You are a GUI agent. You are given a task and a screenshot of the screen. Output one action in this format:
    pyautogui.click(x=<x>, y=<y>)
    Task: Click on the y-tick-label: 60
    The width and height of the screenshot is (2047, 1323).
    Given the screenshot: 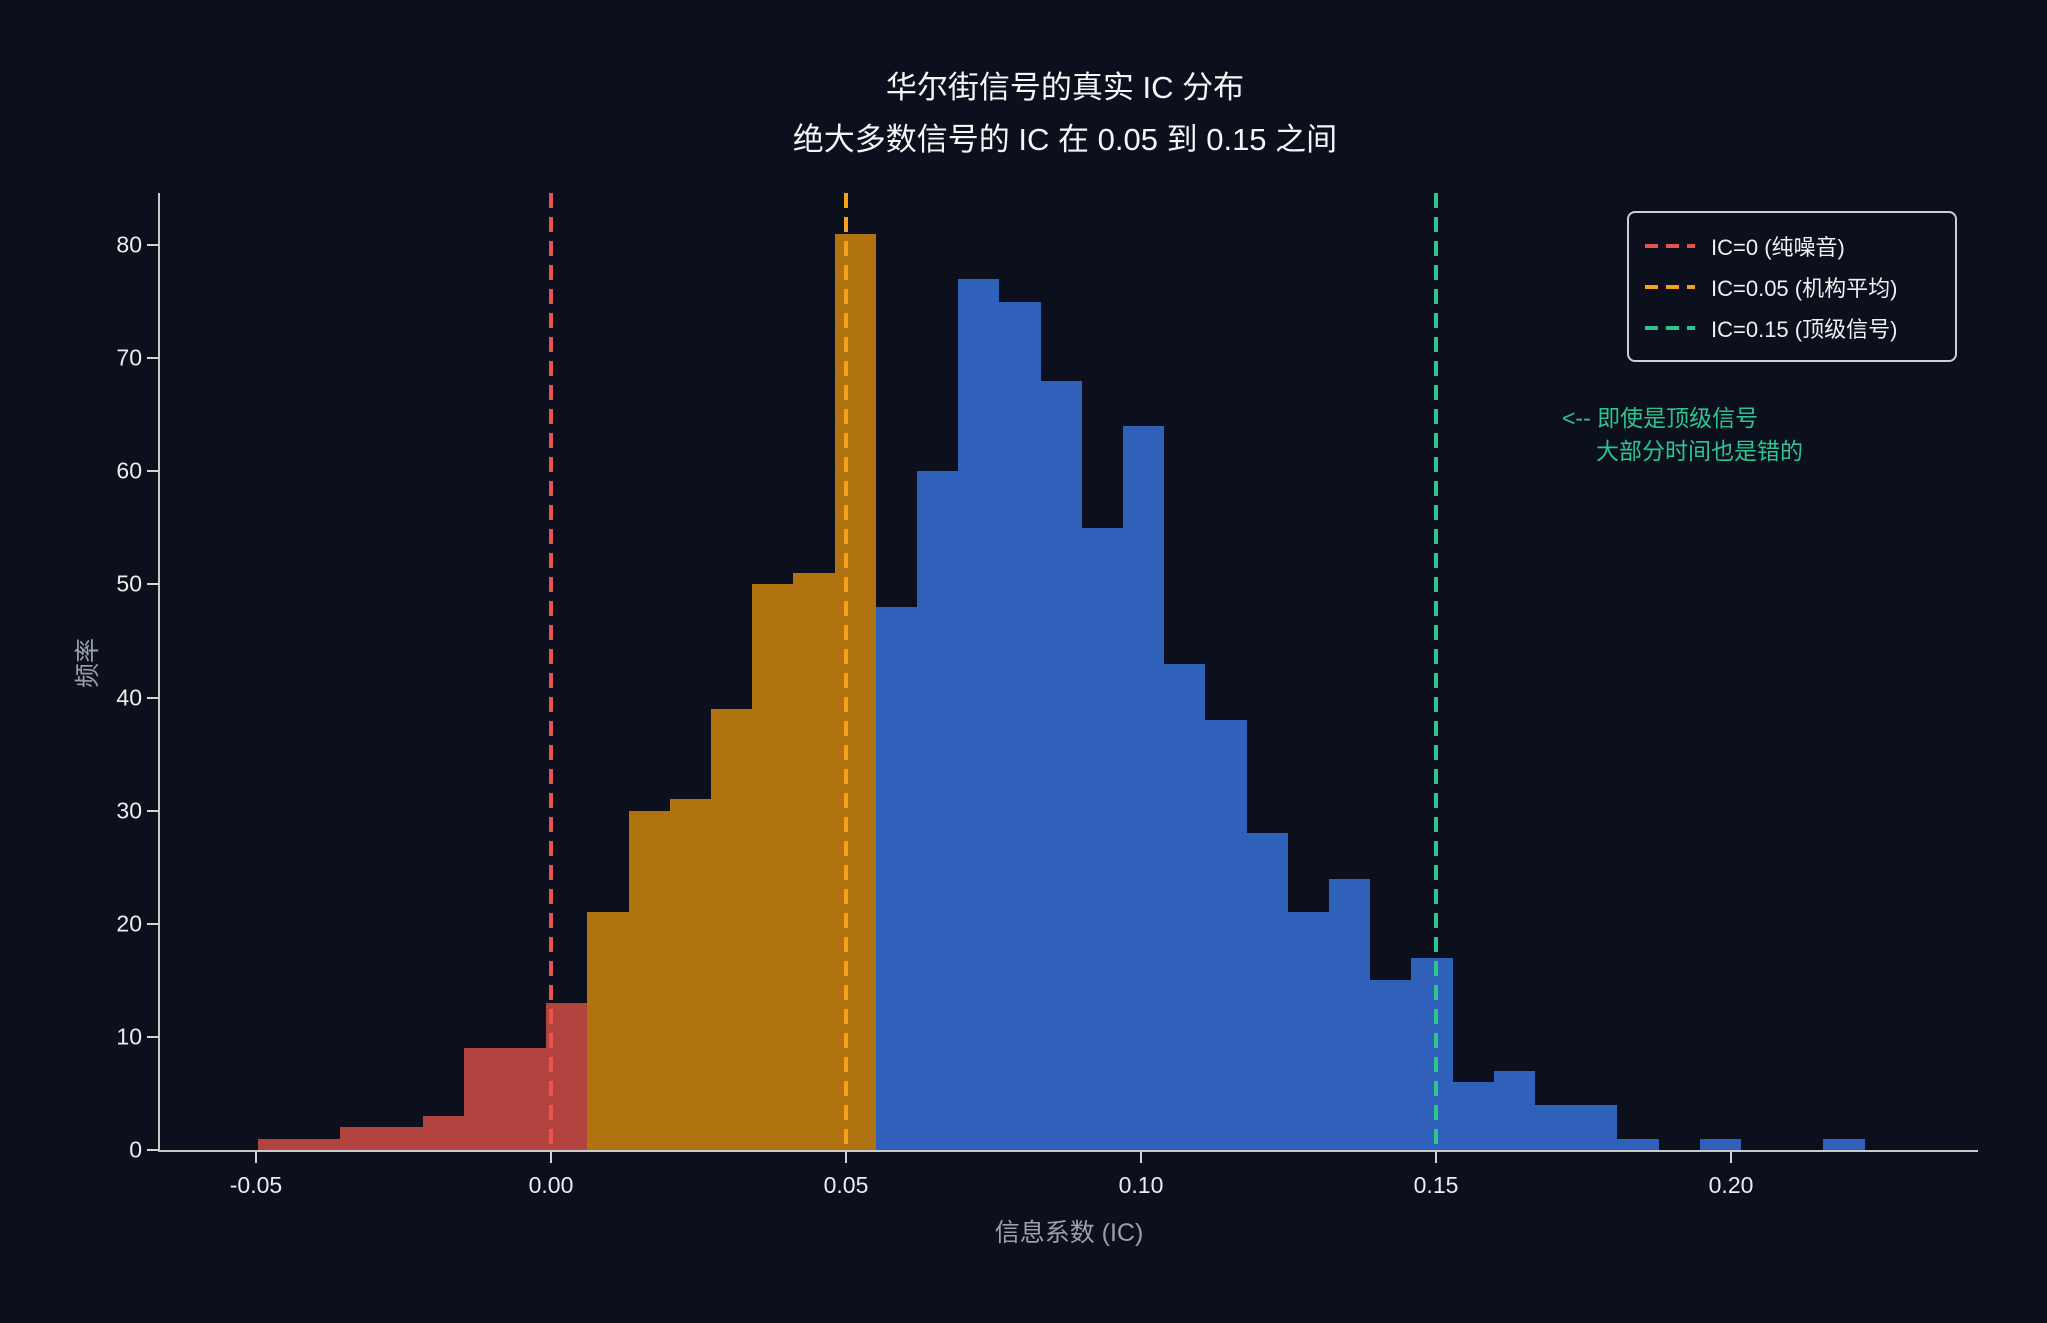 What is the action you would take?
    pyautogui.click(x=129, y=470)
    